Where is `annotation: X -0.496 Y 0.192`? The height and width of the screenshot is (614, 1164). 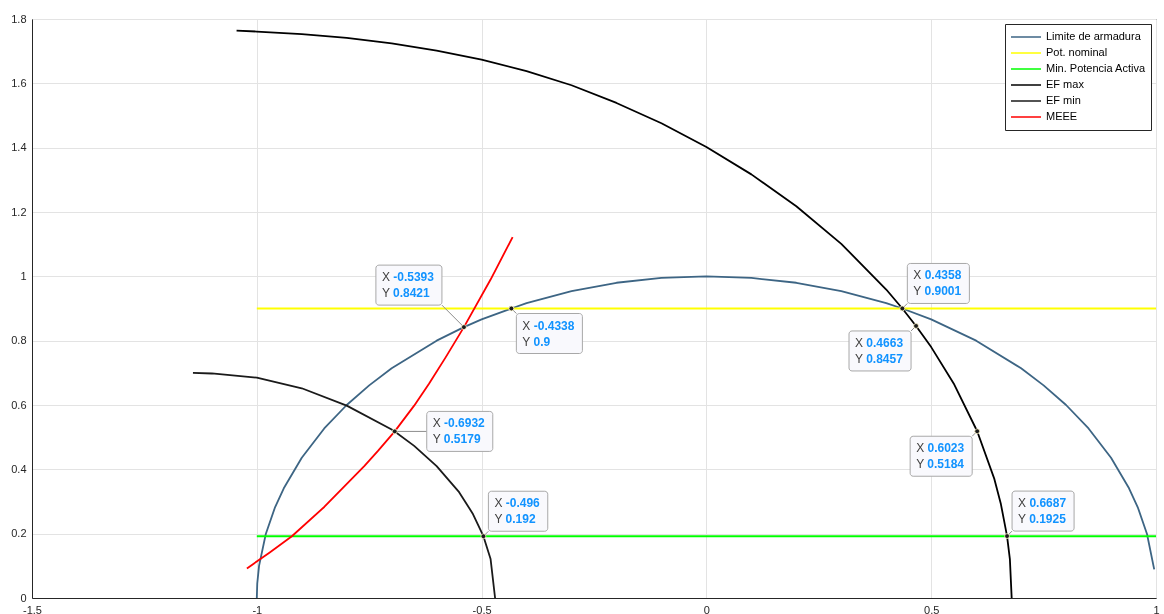 annotation: X -0.496 Y 0.192 is located at coordinates (517, 511).